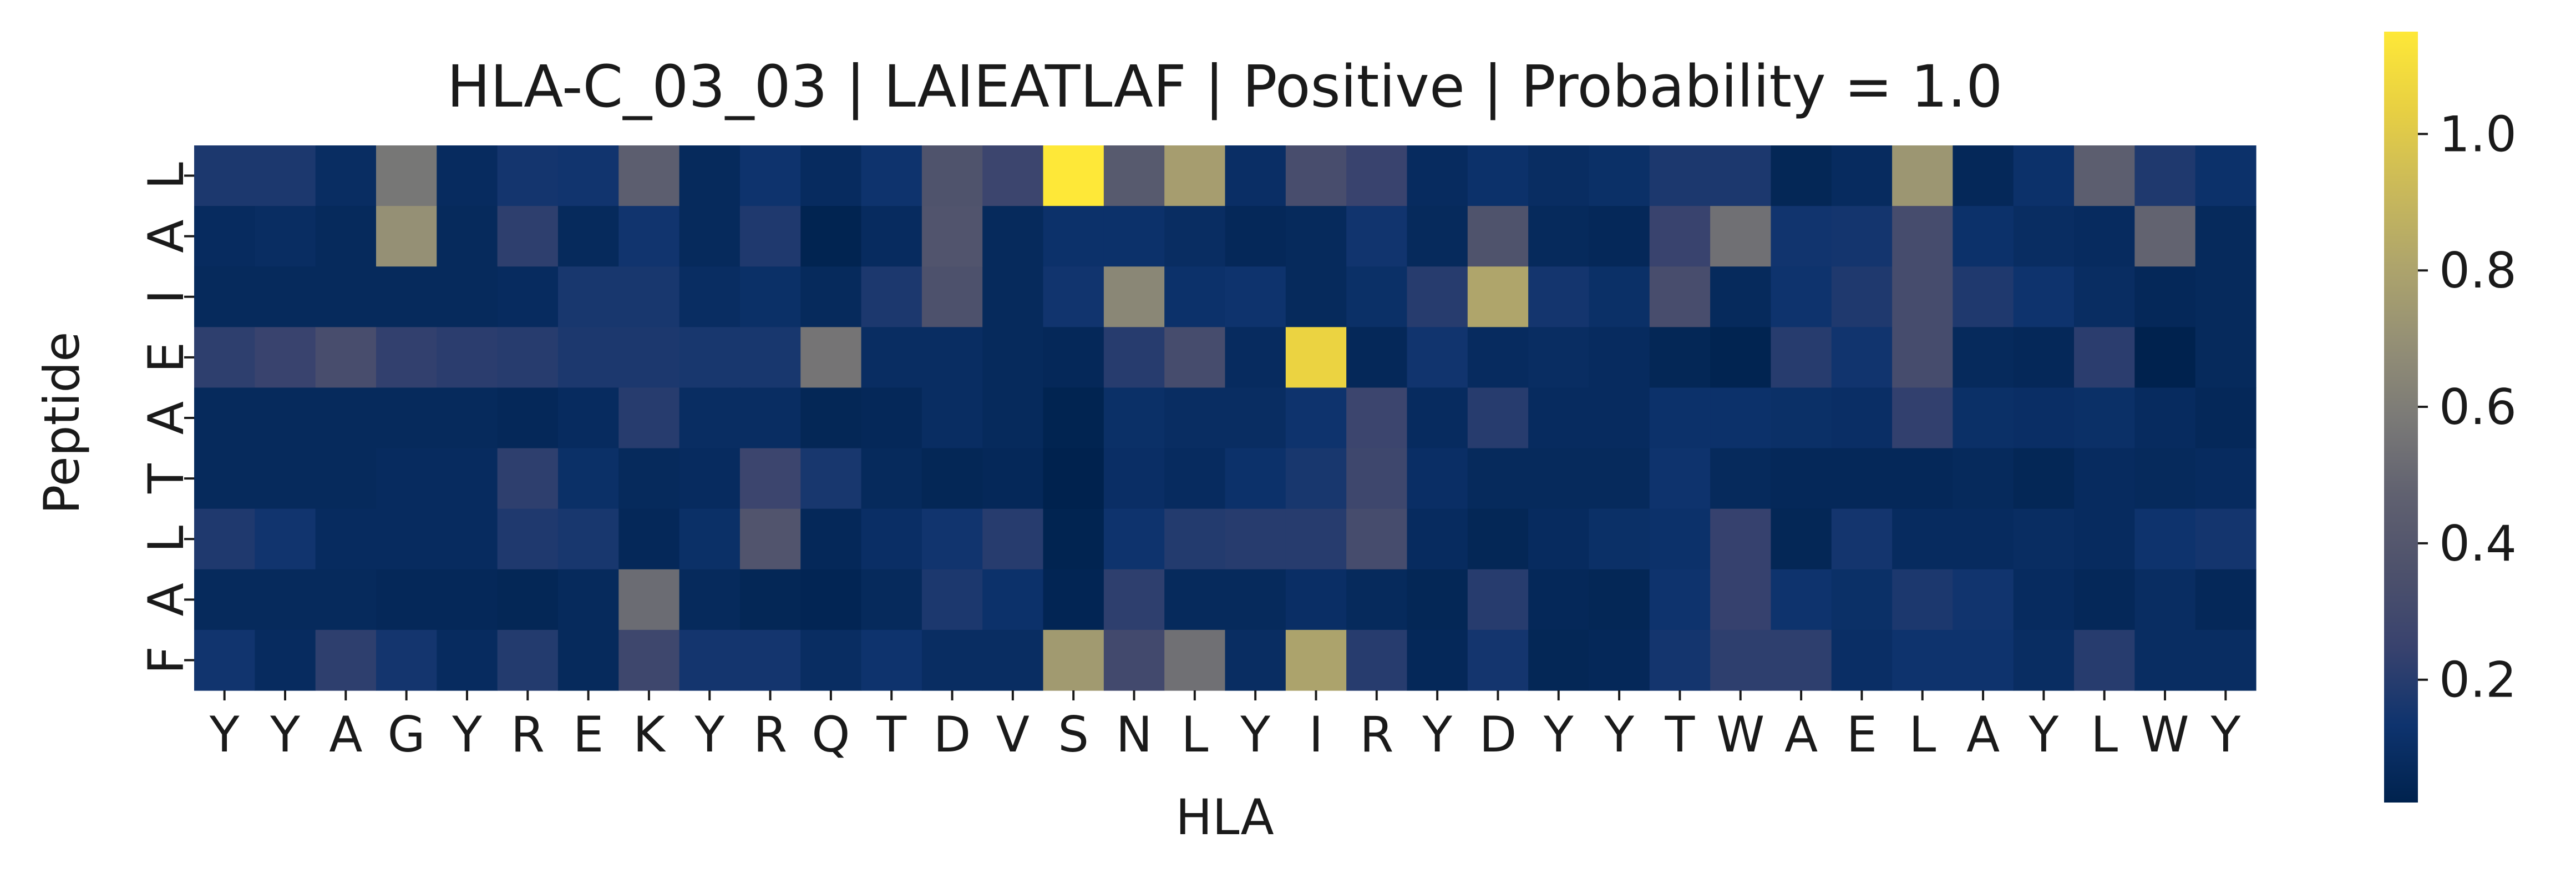 Image resolution: width=2576 pixels, height=883 pixels. Describe the element at coordinates (2104, 734) in the screenshot. I see `x-tick-label: L` at that location.